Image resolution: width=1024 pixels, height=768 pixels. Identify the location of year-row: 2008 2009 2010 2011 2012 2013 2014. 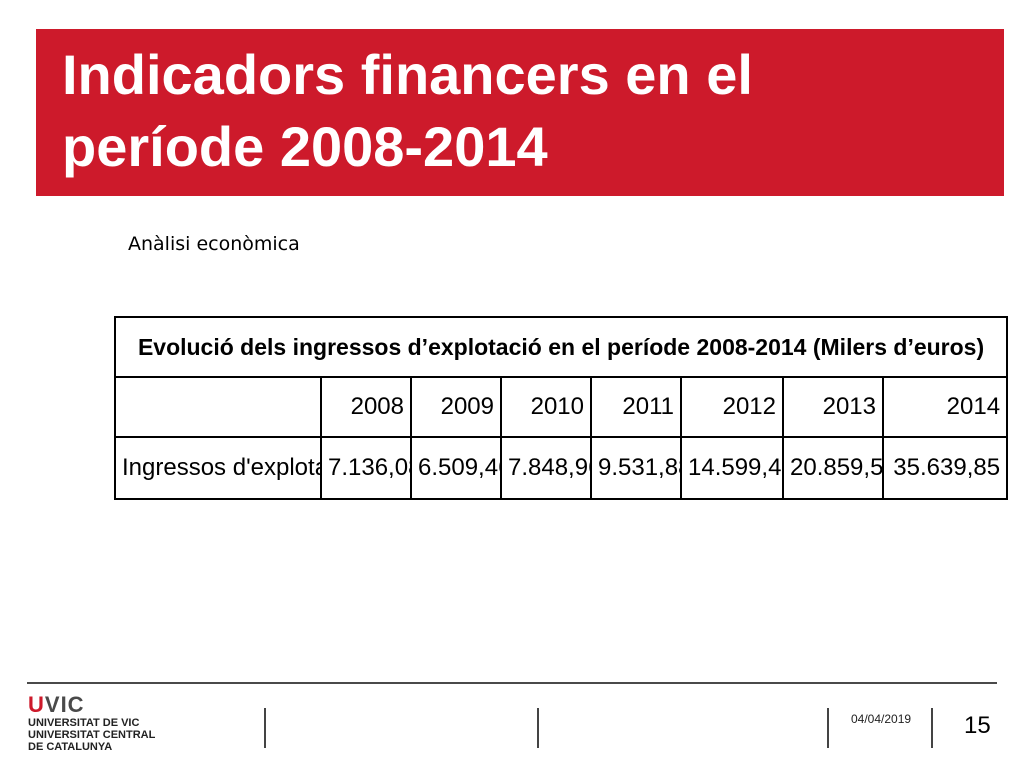
(561, 407).